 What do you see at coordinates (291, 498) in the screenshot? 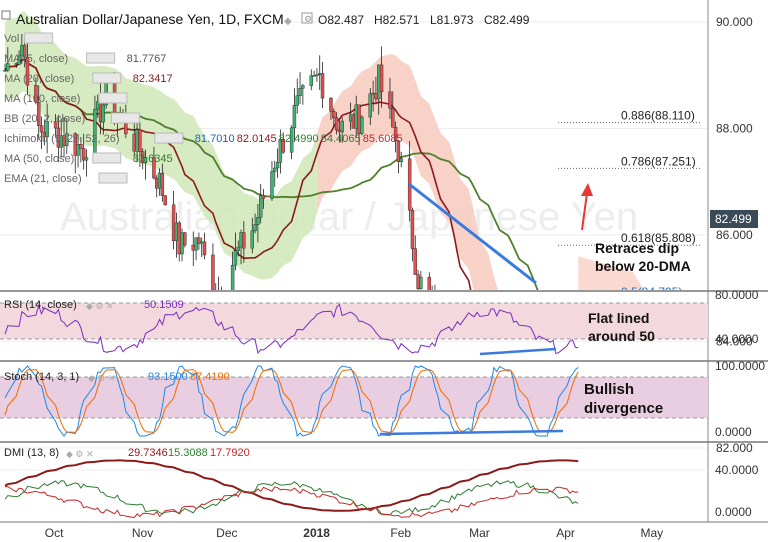
I see `dmi-plus-line` at bounding box center [291, 498].